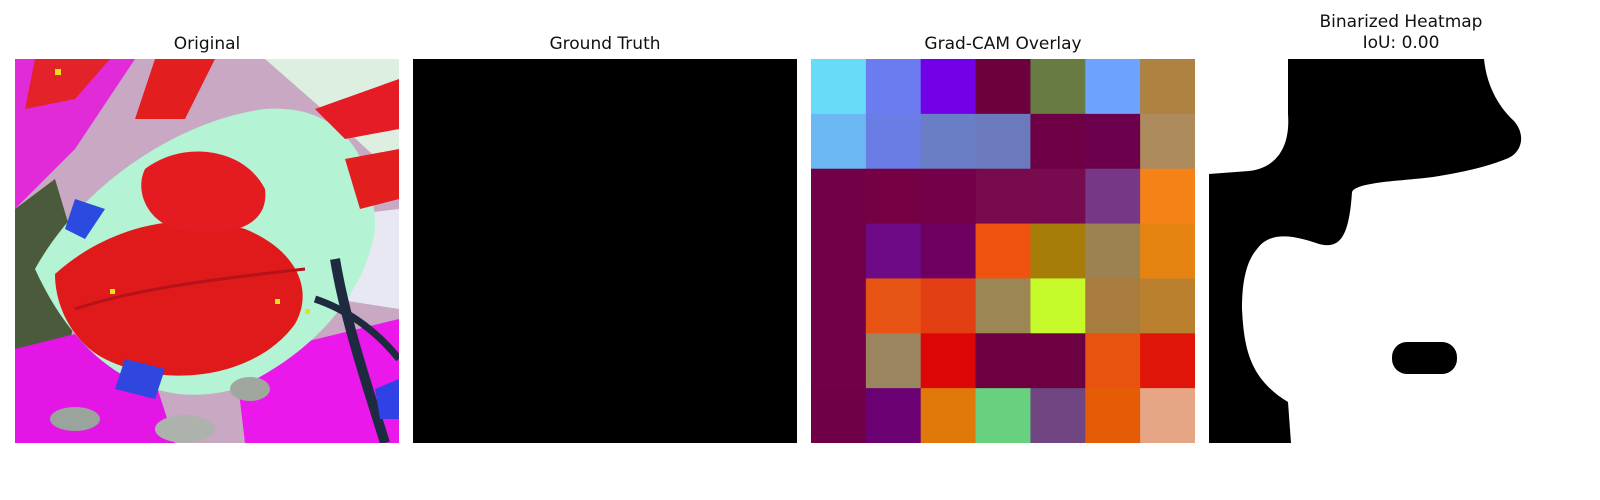 The height and width of the screenshot is (500, 1600). What do you see at coordinates (1401, 22) in the screenshot?
I see `binarized-title-line1: Binarized Heatmap` at bounding box center [1401, 22].